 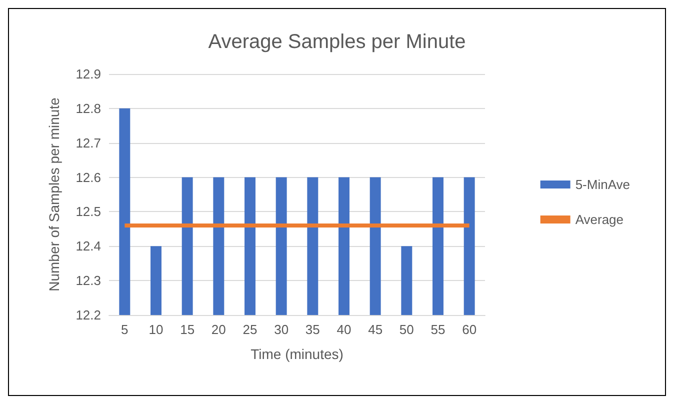 I want to click on x-tick-label: 20, so click(x=218, y=329).